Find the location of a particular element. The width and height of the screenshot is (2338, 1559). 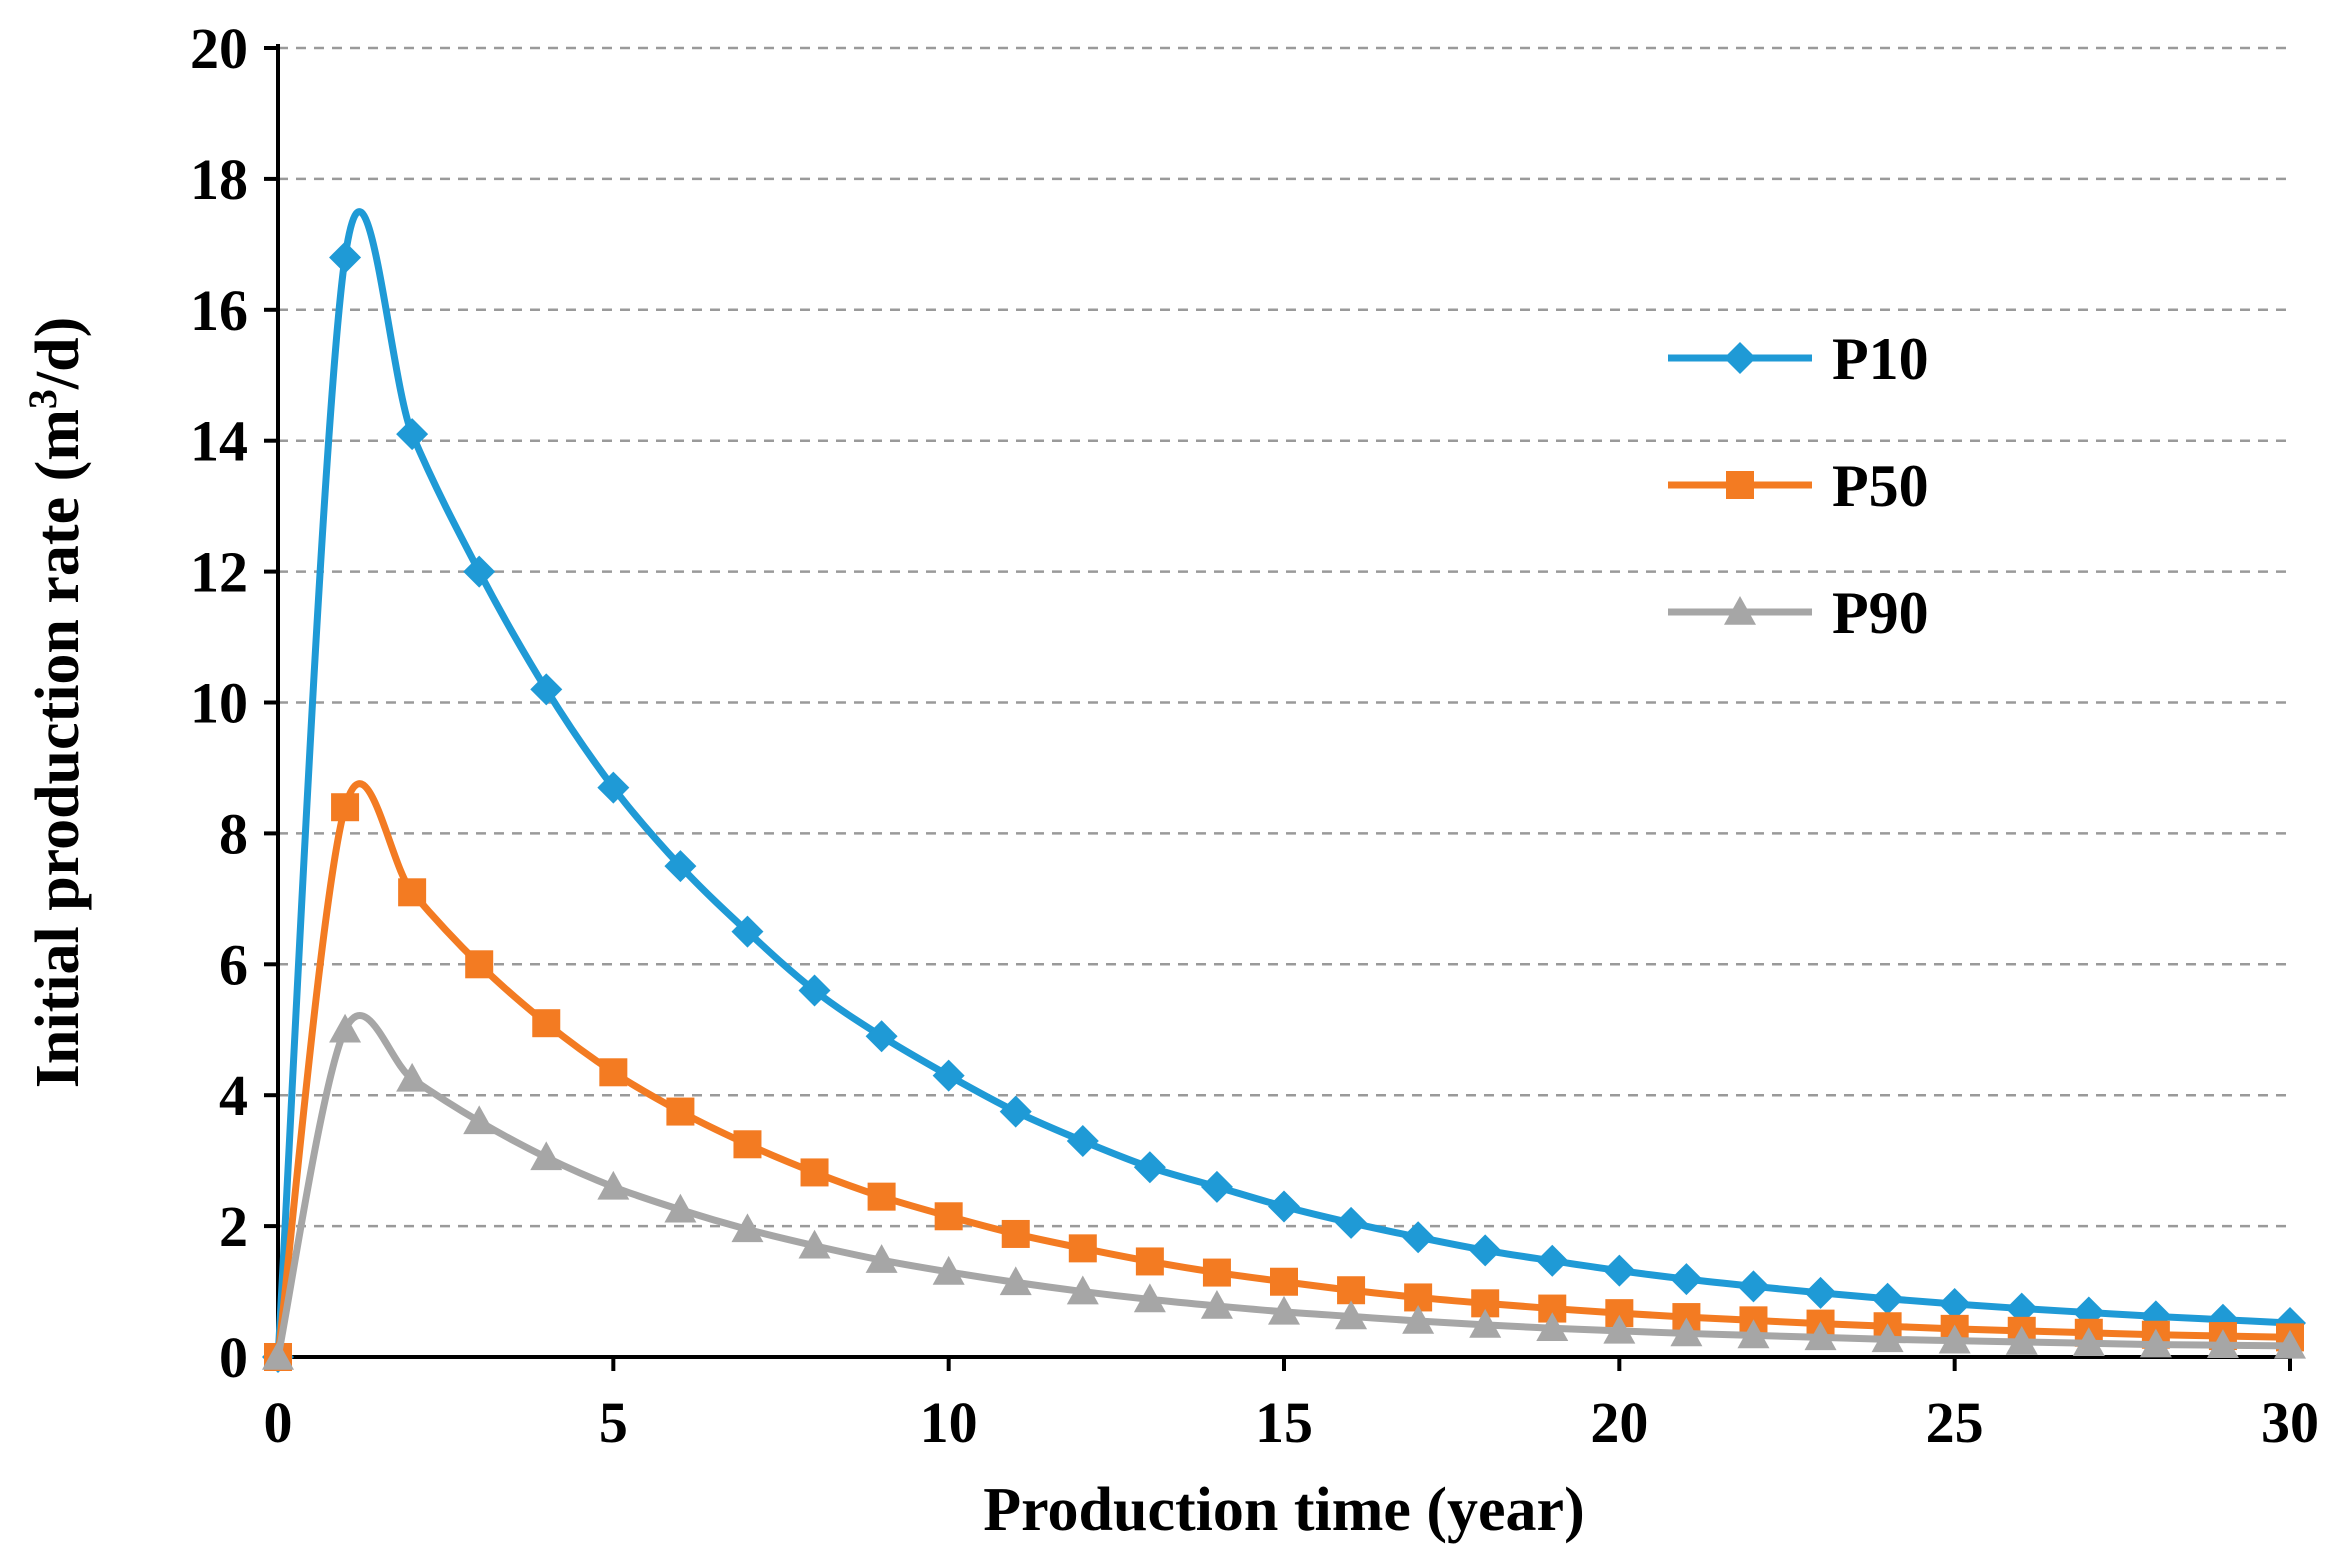

y-tick-label: 12 is located at coordinates (219, 572).